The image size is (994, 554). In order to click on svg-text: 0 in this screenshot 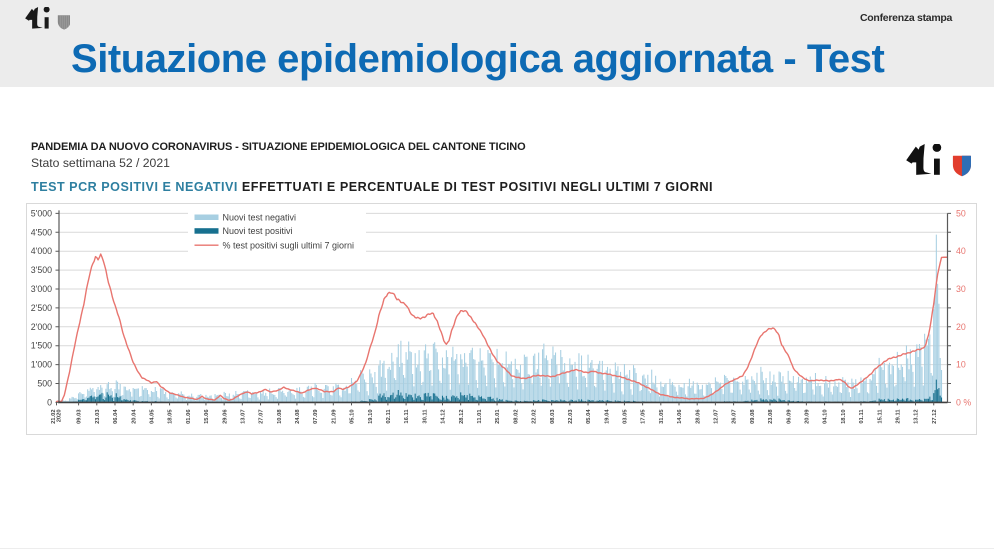, I will do `click(49, 402)`.